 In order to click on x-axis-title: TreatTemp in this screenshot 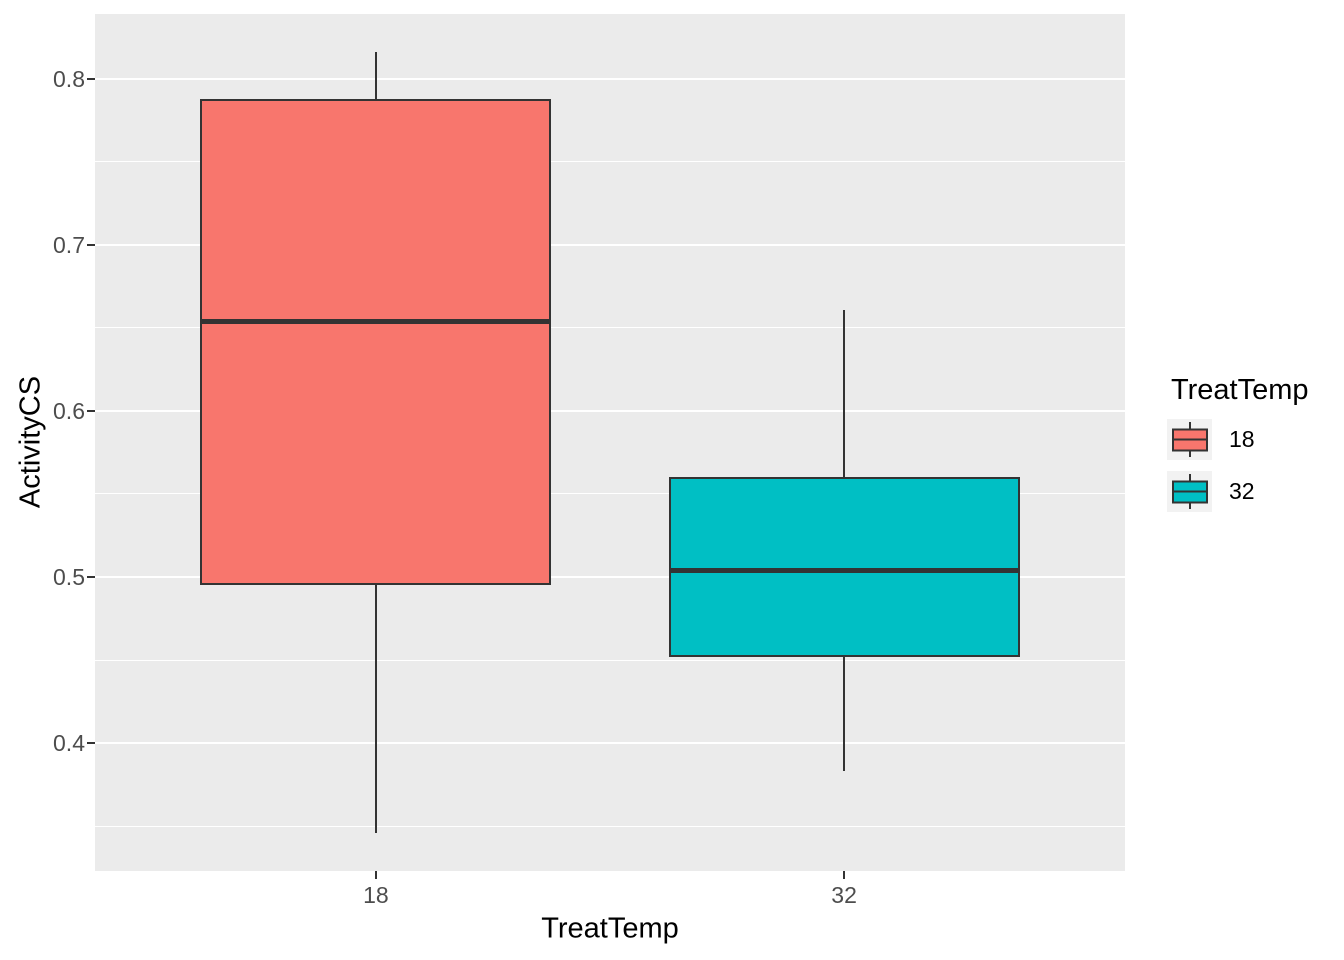, I will do `click(610, 928)`.